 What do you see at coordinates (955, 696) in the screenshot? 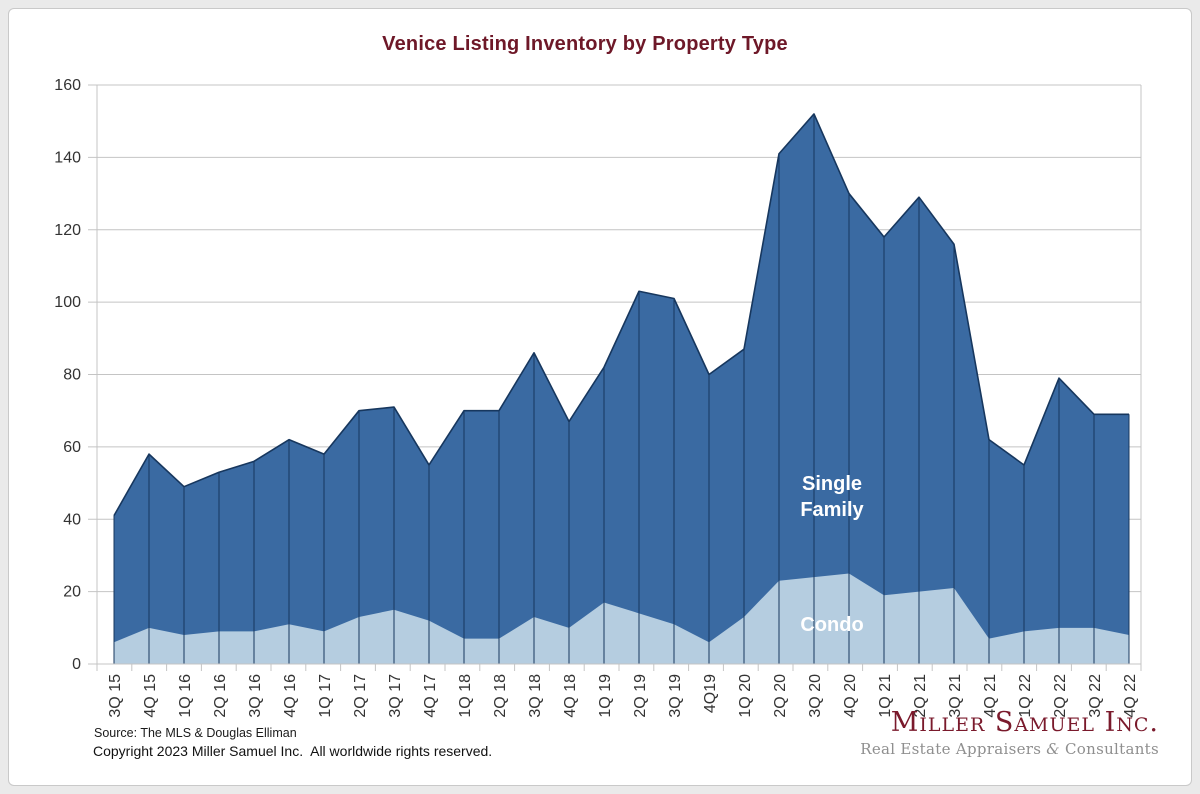
I see `x-axis-label: 3Q 21` at bounding box center [955, 696].